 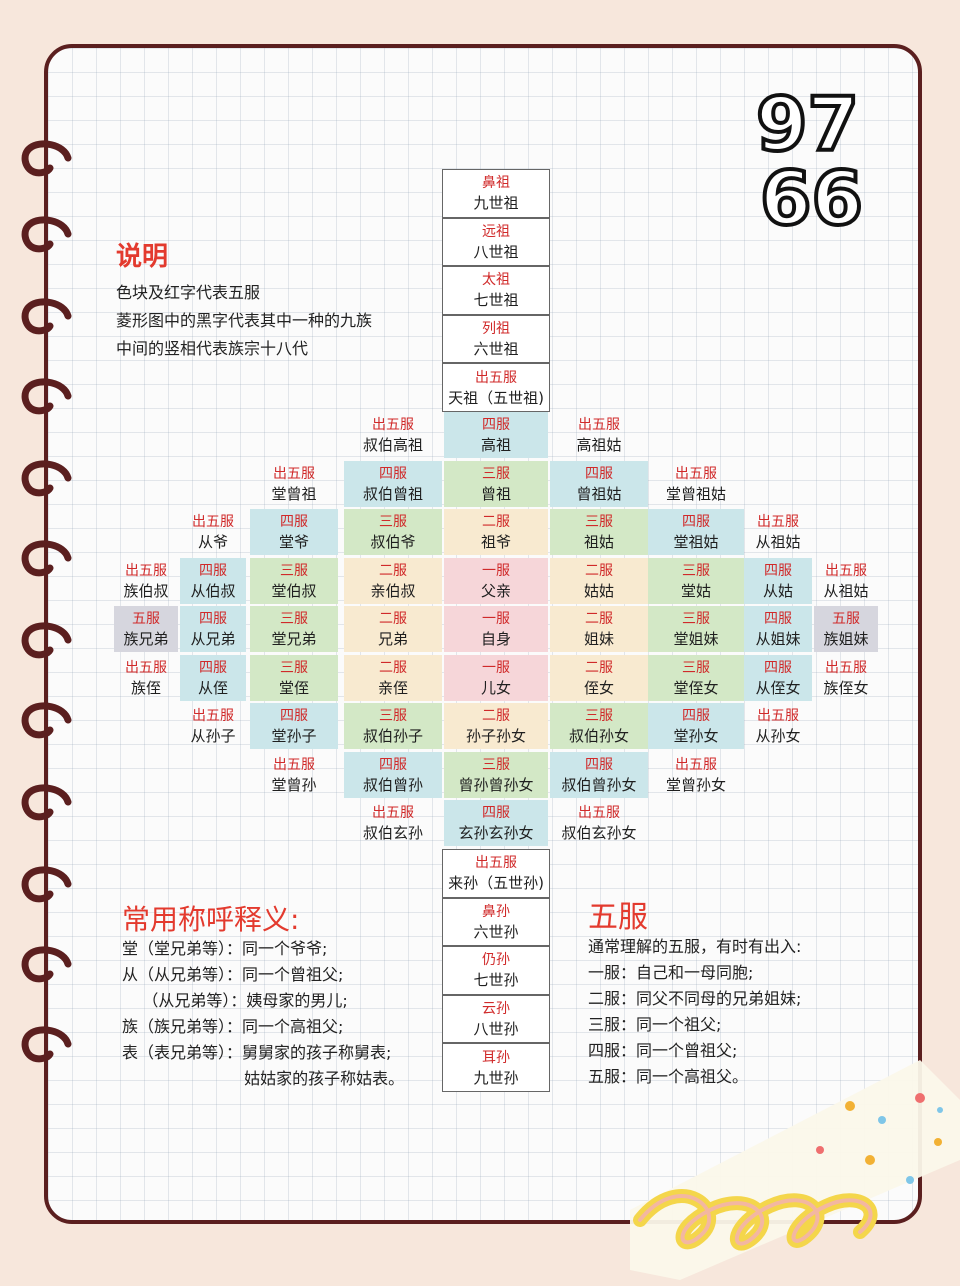 What do you see at coordinates (778, 687) in the screenshot?
I see `relative-name: 从侄女` at bounding box center [778, 687].